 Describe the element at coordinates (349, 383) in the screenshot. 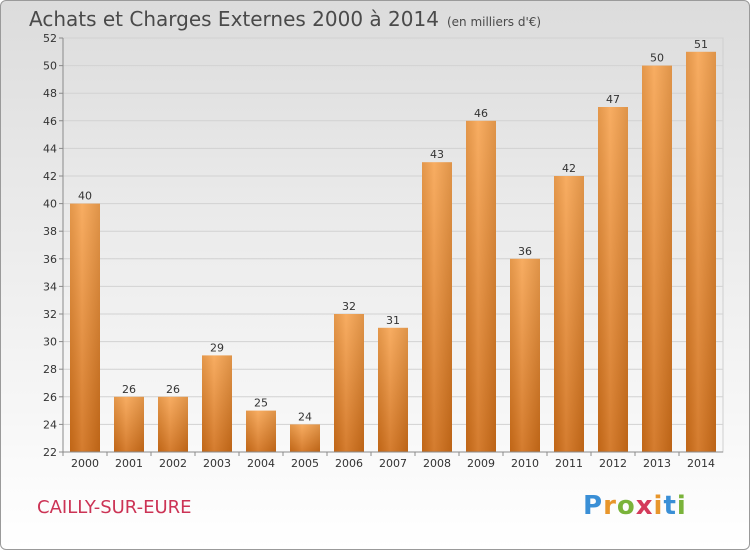

I see `bar-shade-2006` at that location.